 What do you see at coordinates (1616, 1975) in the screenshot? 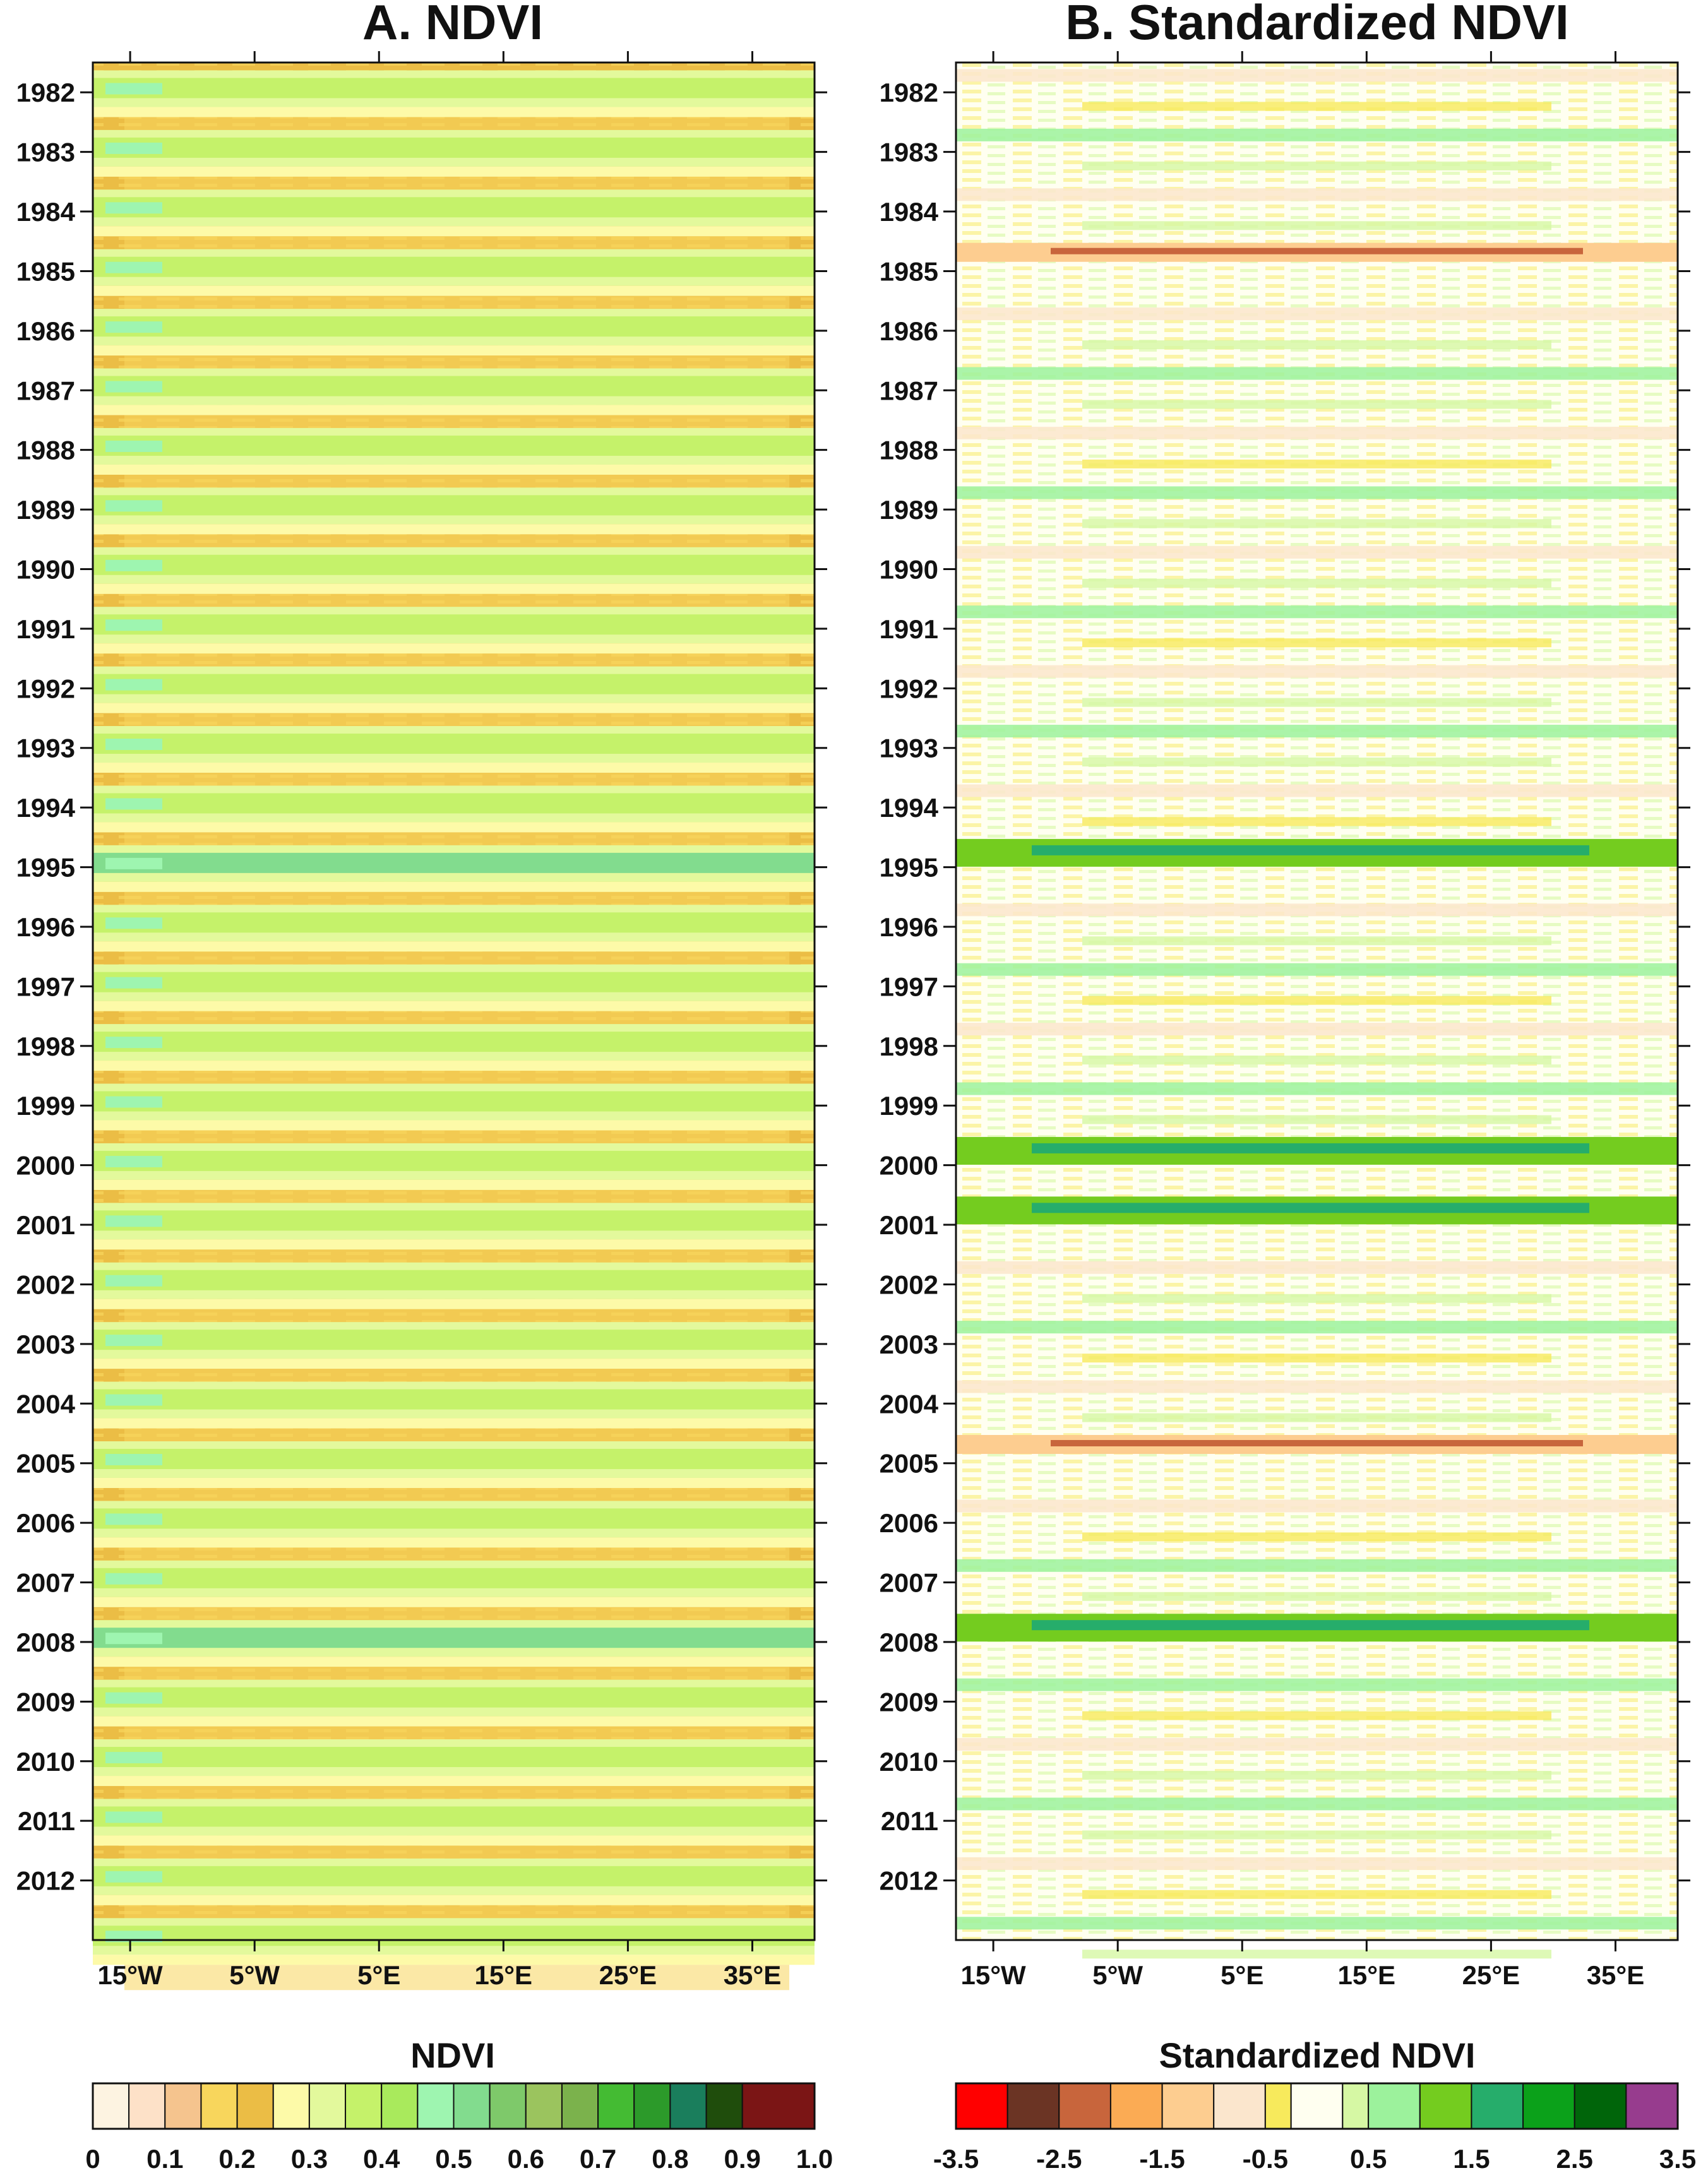
I see `x-tick-label: 35°E` at bounding box center [1616, 1975].